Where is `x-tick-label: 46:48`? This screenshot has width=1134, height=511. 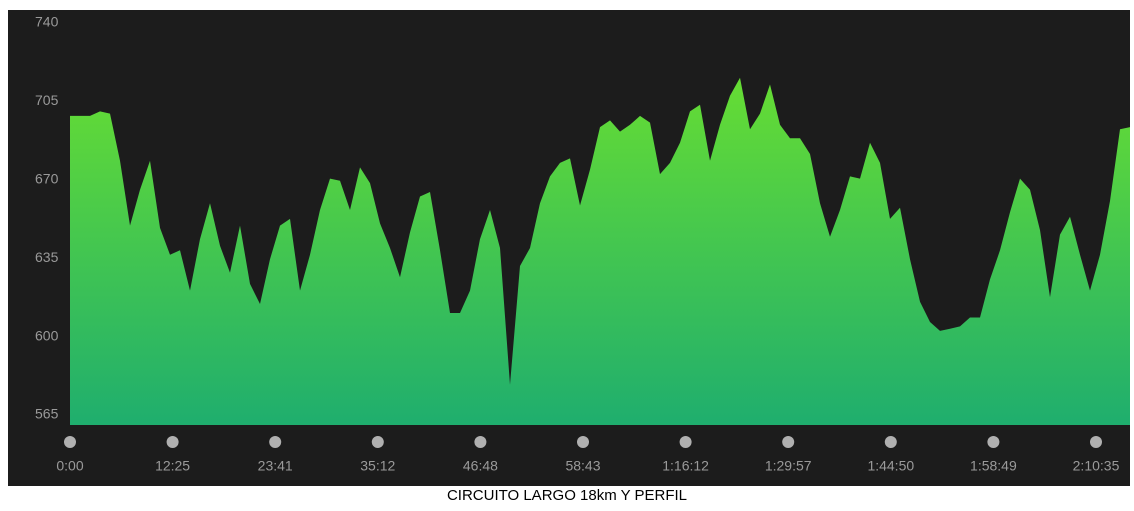
x-tick-label: 46:48 is located at coordinates (480, 466).